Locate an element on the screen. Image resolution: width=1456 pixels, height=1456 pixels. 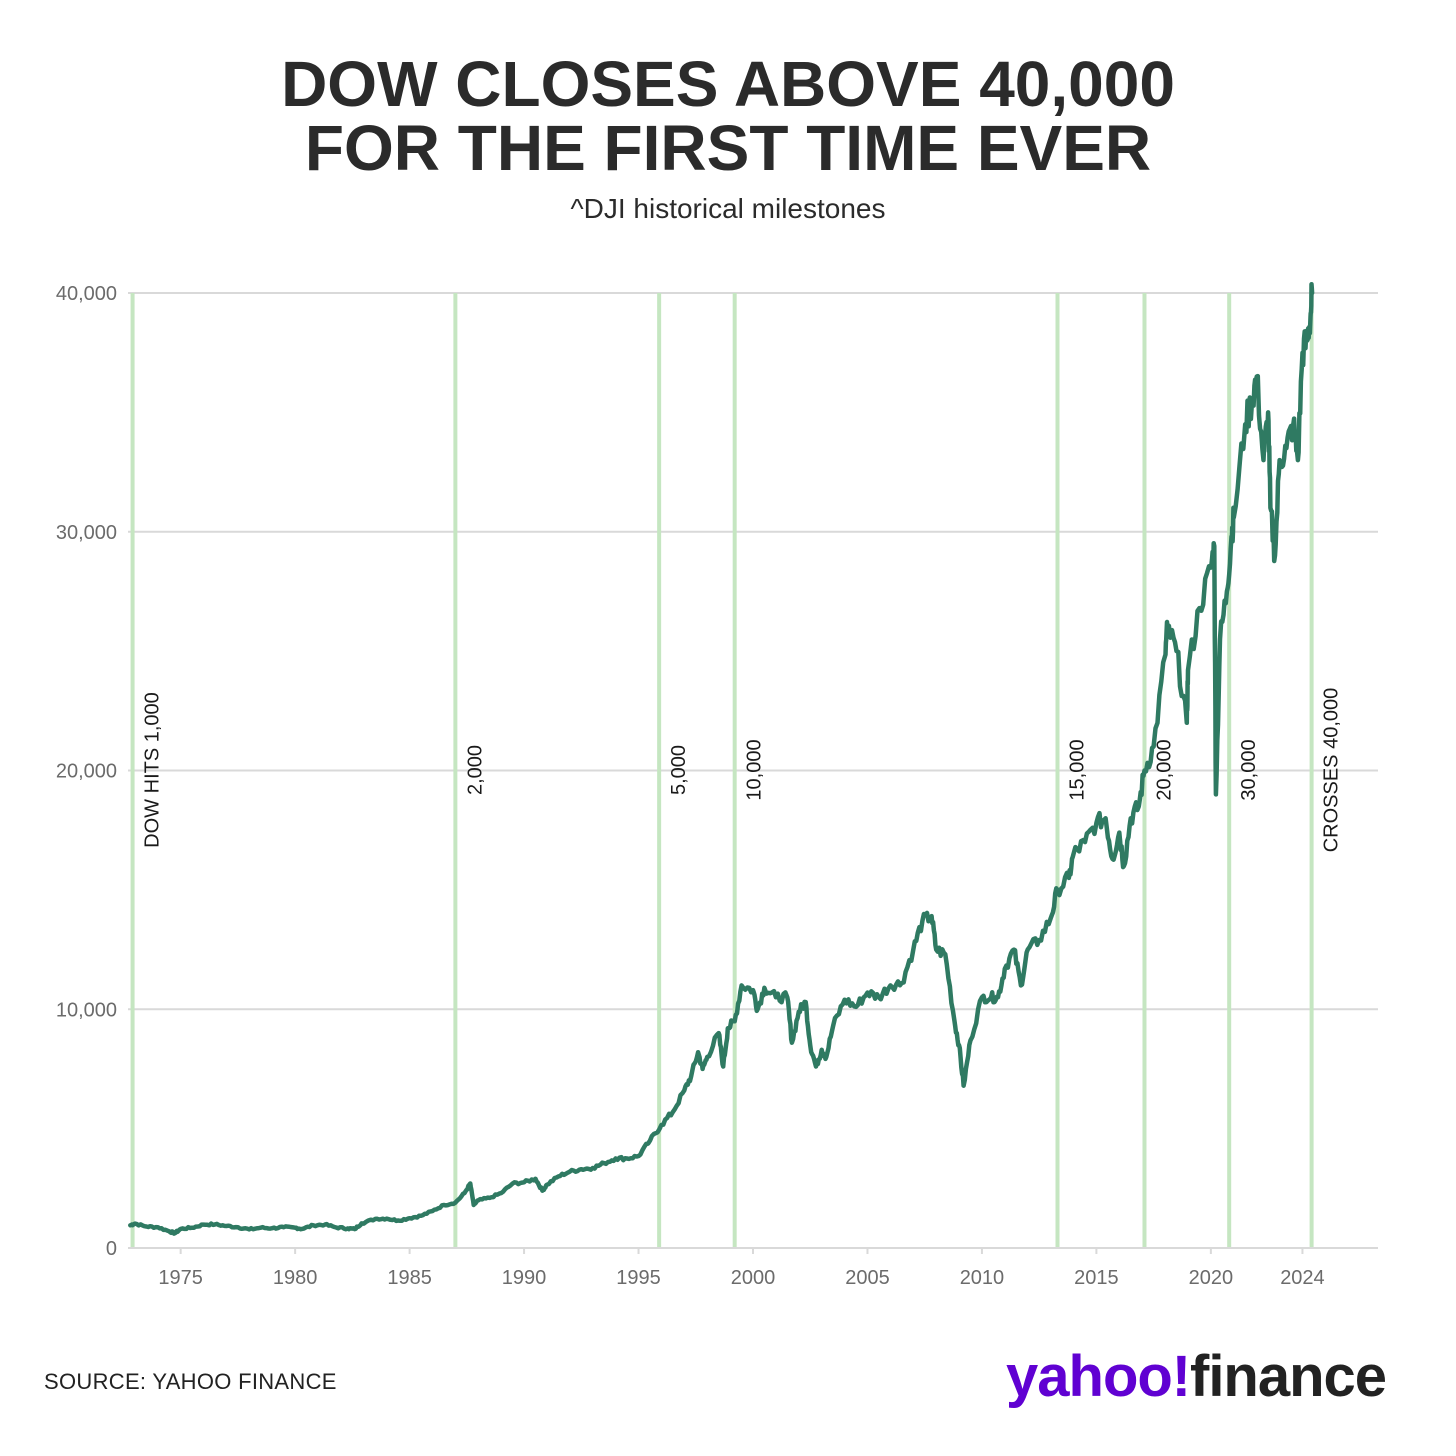
yahoo-finance-logo: yahoo! finance is located at coordinates (1196, 1376).